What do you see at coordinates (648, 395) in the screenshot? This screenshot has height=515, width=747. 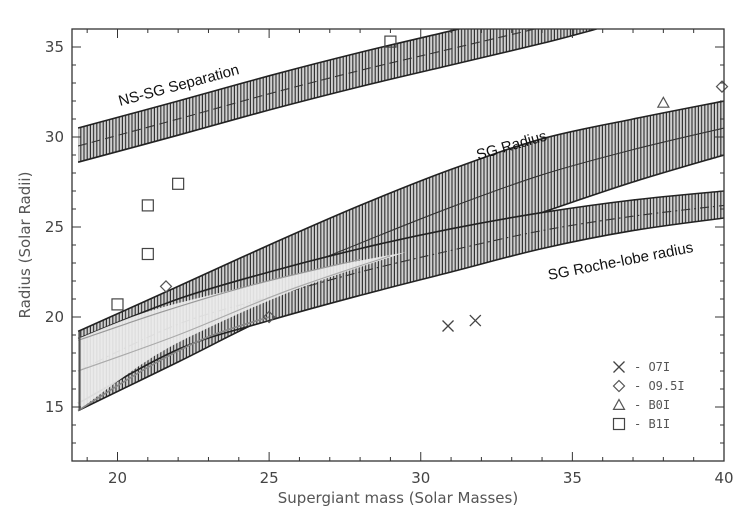 I see `legend: - O7I - O9.5I - B0I - B1I` at bounding box center [648, 395].